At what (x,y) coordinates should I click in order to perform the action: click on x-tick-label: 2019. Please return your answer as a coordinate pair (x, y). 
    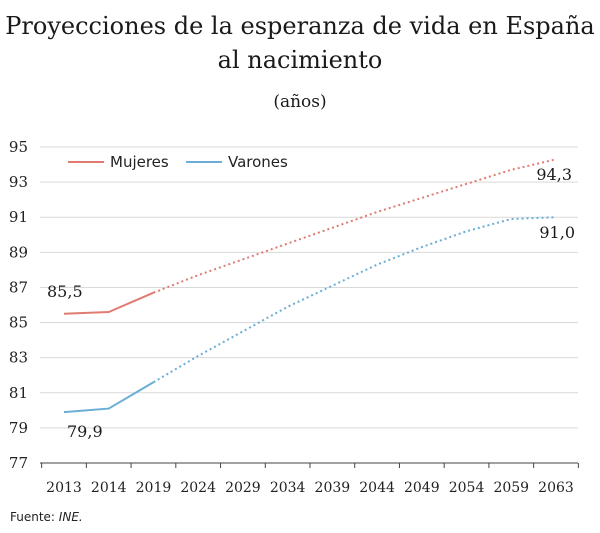
    Looking at the image, I should click on (154, 488).